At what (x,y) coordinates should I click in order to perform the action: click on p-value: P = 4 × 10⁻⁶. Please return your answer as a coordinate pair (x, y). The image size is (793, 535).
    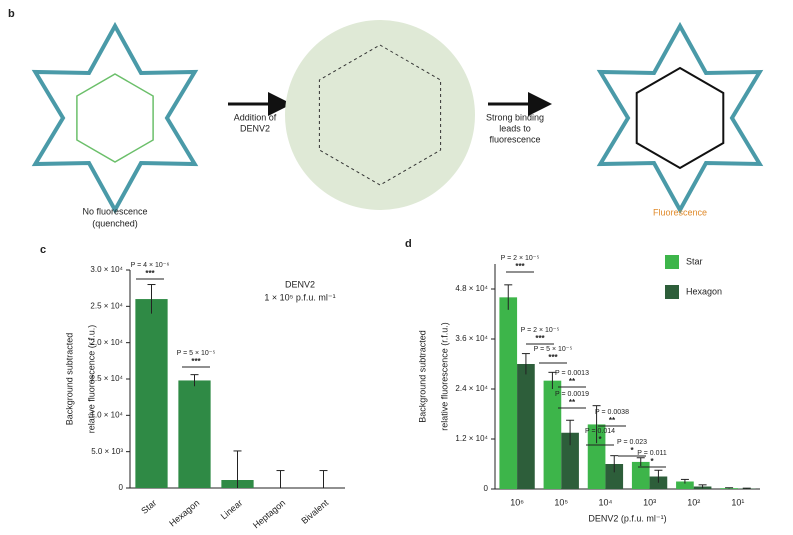
    Looking at the image, I should click on (150, 265).